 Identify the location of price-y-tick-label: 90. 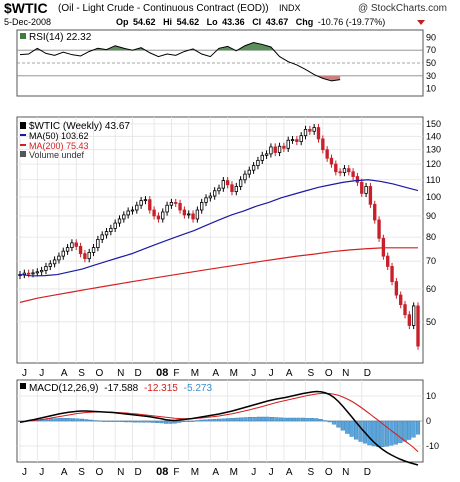
(431, 216).